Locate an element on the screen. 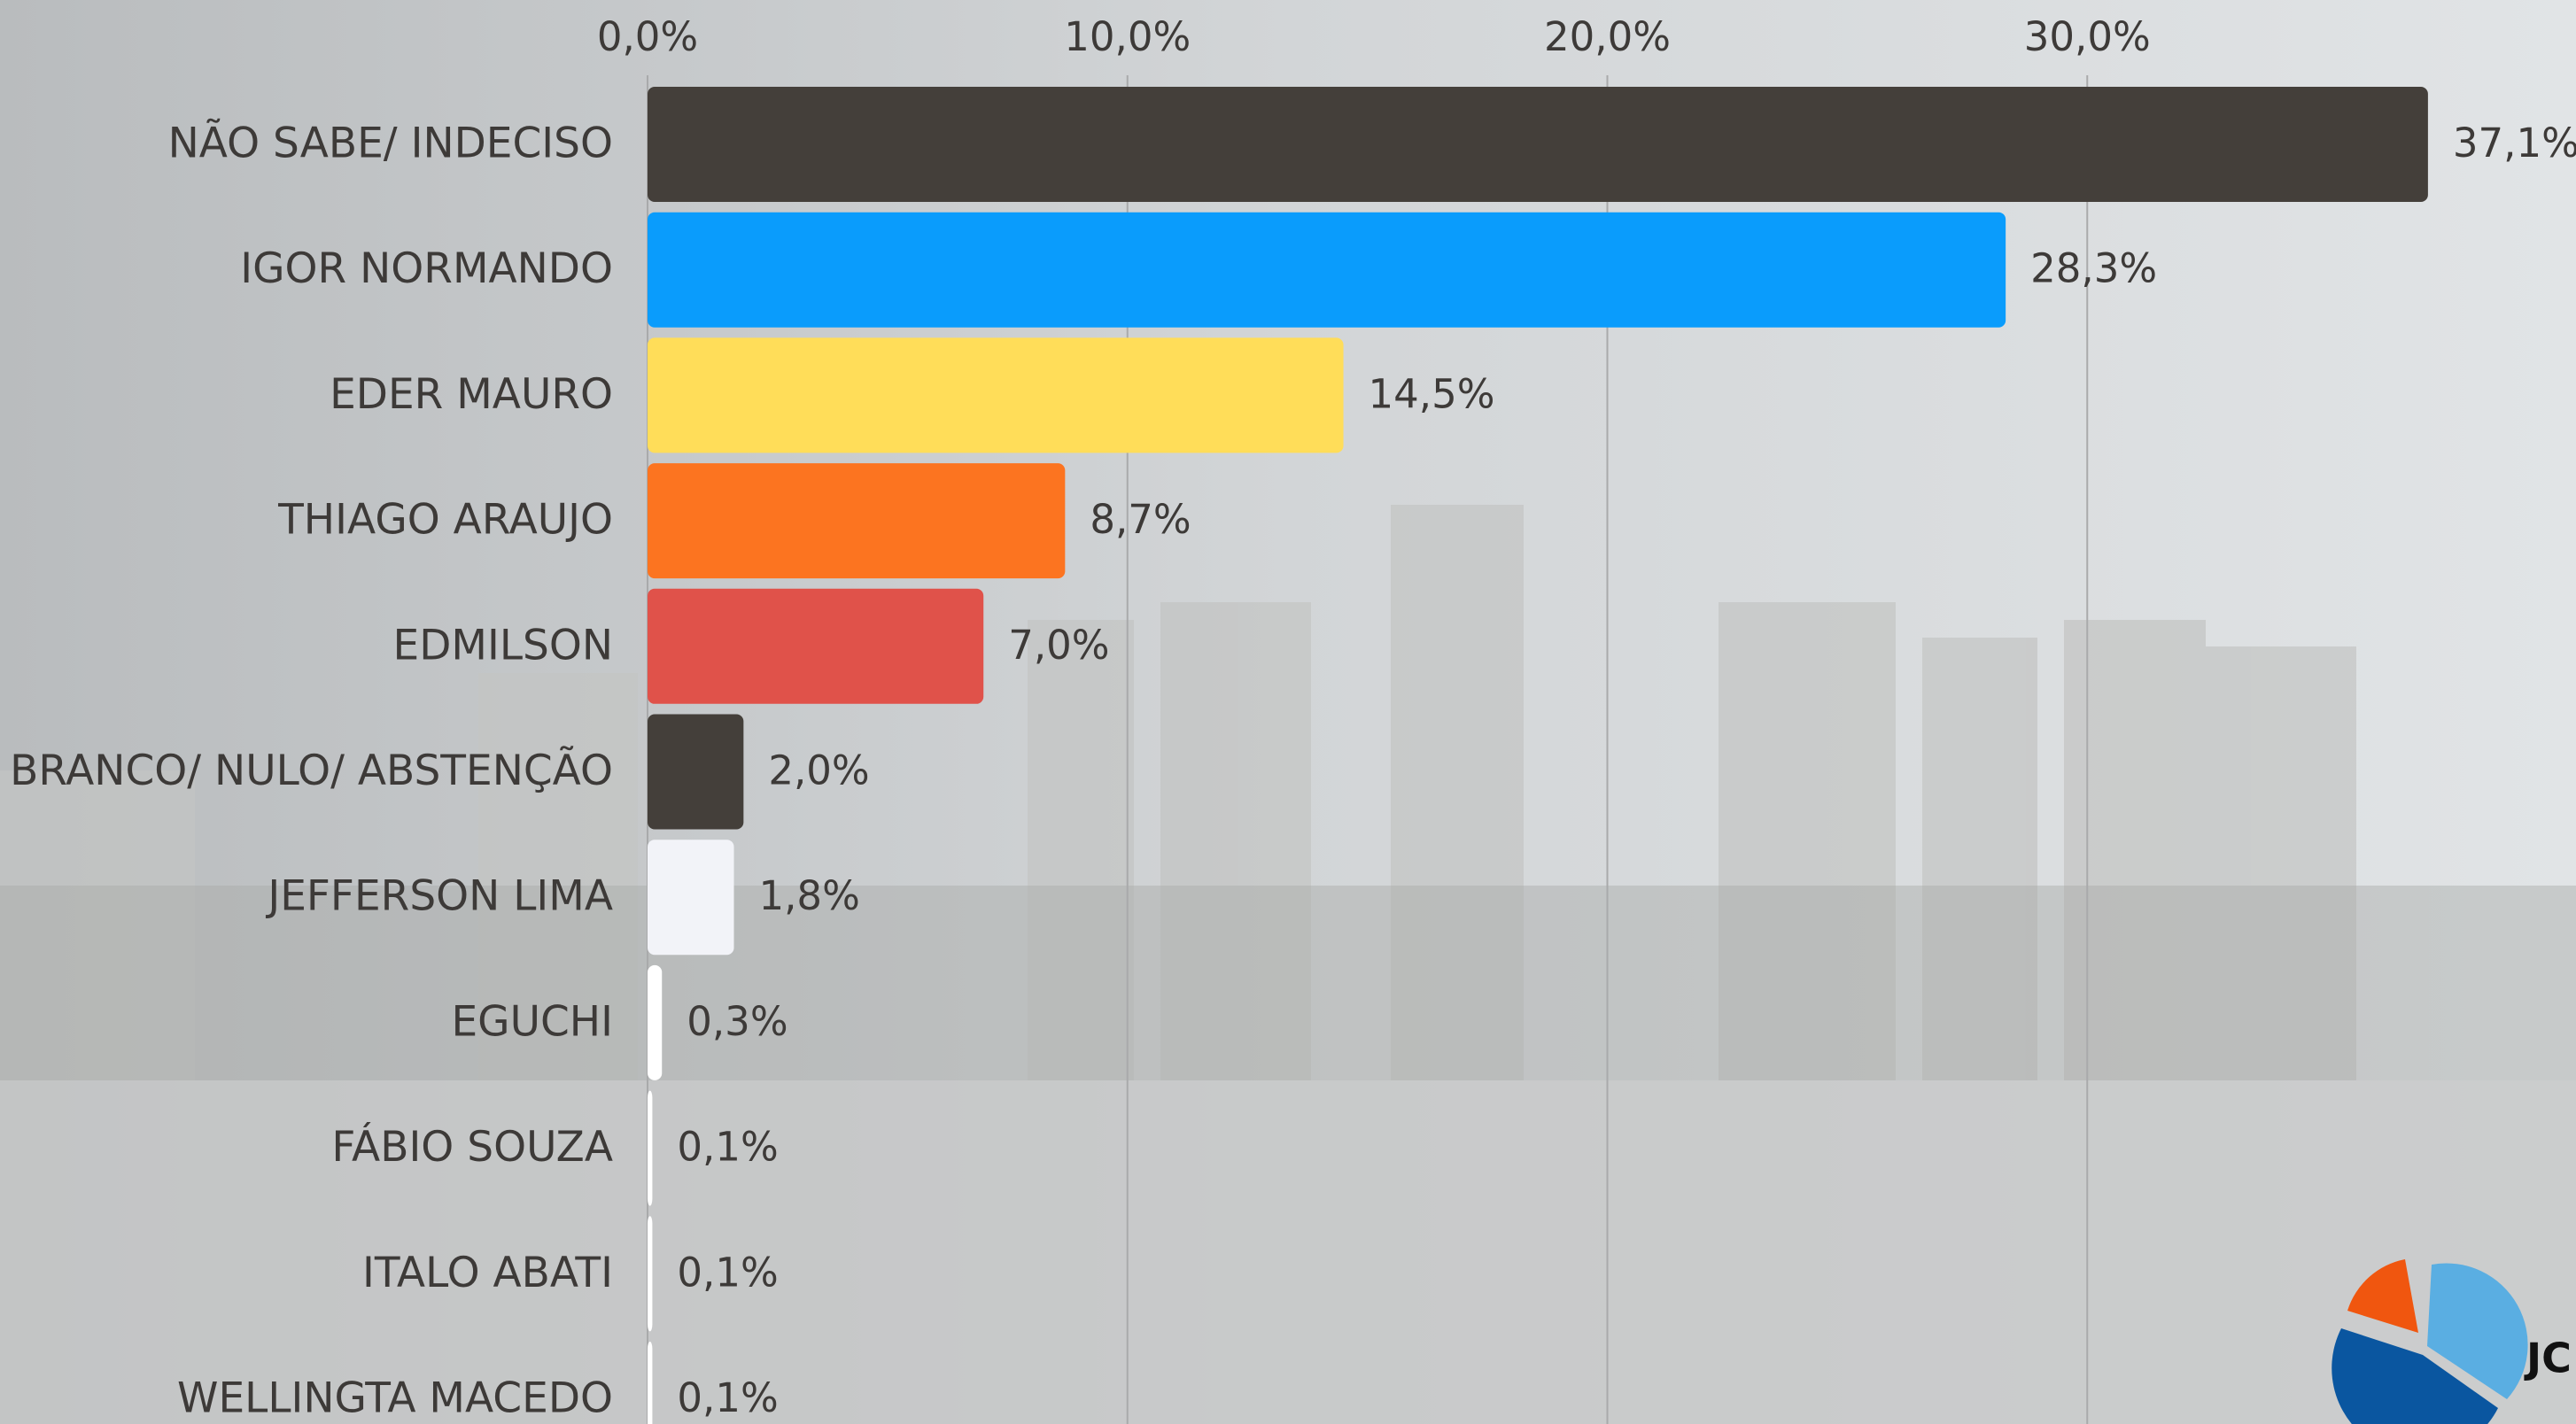 This screenshot has height=1424, width=2576. value-label: 0,3% is located at coordinates (737, 1021).